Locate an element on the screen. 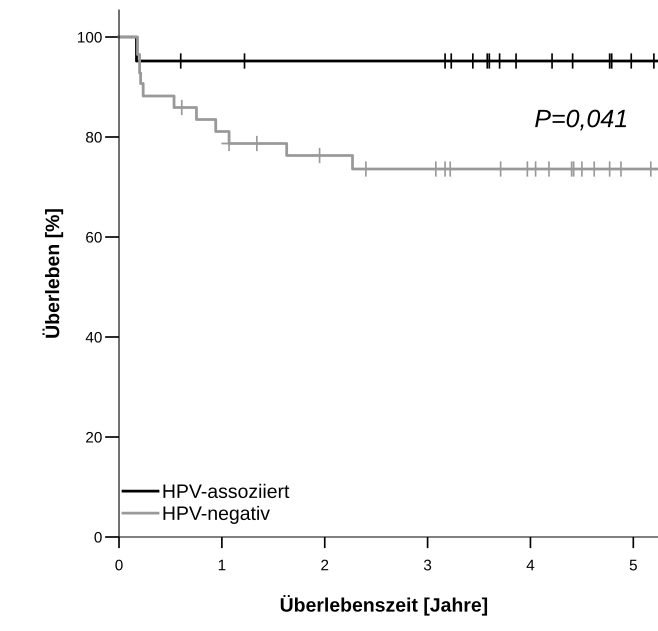 This screenshot has height=631, width=658. y-tick-label: 0 is located at coordinates (98, 537).